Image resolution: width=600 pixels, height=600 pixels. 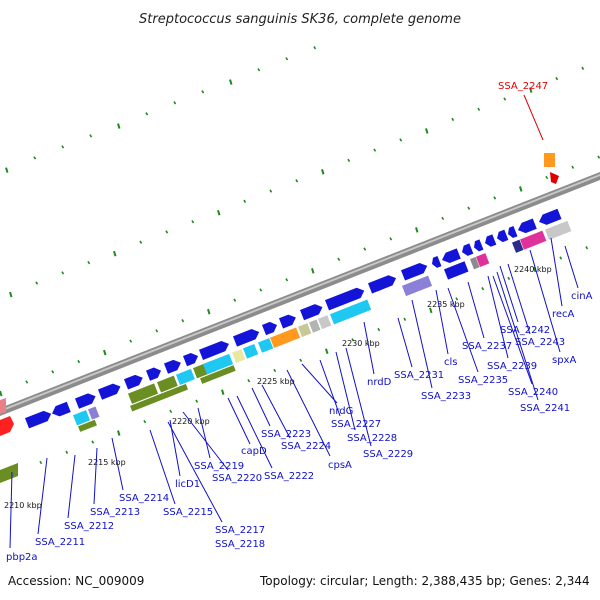 I want to click on highlighted-gene-box, so click(x=549, y=160).